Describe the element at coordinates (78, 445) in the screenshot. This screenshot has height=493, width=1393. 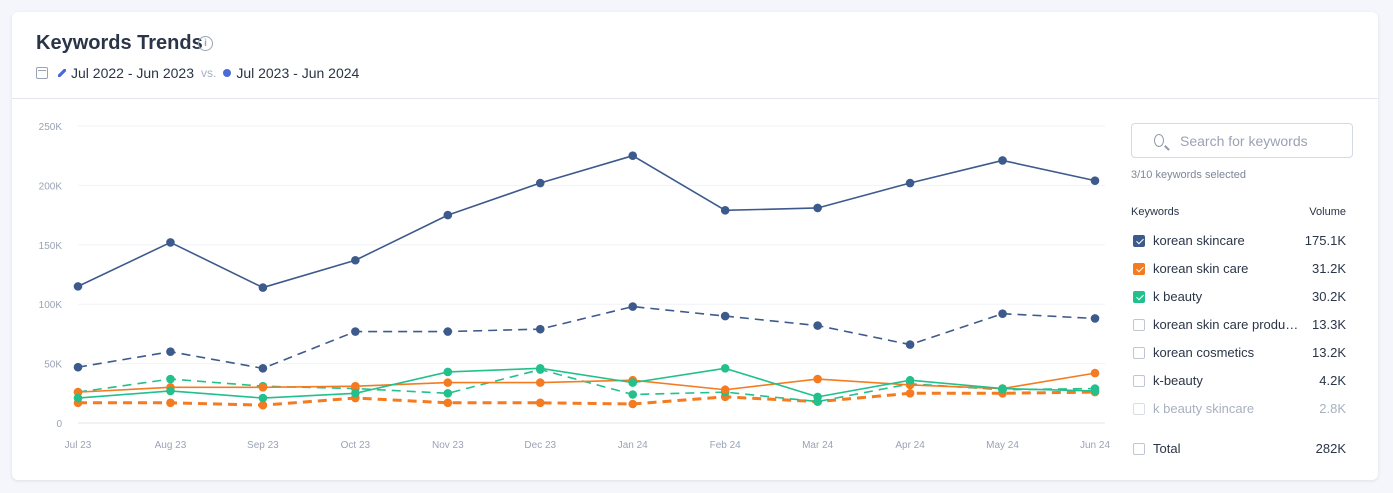
I see `x-tick-label: Jul 23` at that location.